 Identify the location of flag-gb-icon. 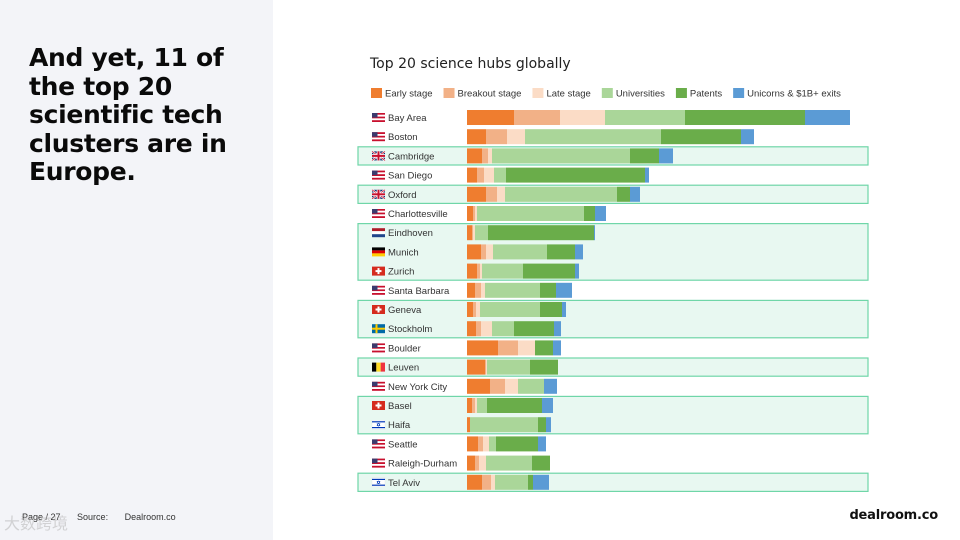
(378, 156).